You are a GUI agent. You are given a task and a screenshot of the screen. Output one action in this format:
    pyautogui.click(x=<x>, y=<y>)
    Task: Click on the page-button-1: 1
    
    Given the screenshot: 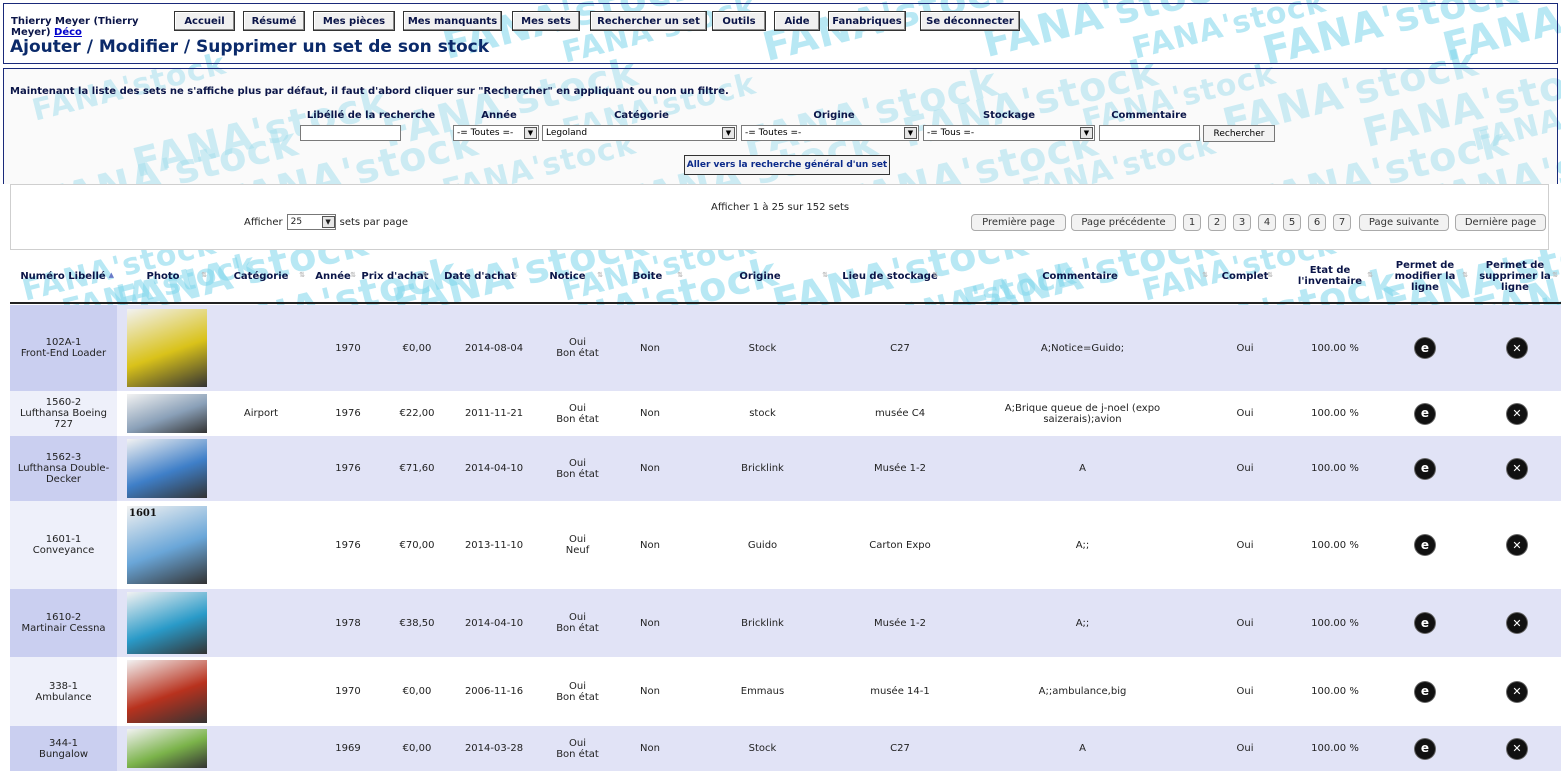 What is the action you would take?
    pyautogui.click(x=1192, y=222)
    